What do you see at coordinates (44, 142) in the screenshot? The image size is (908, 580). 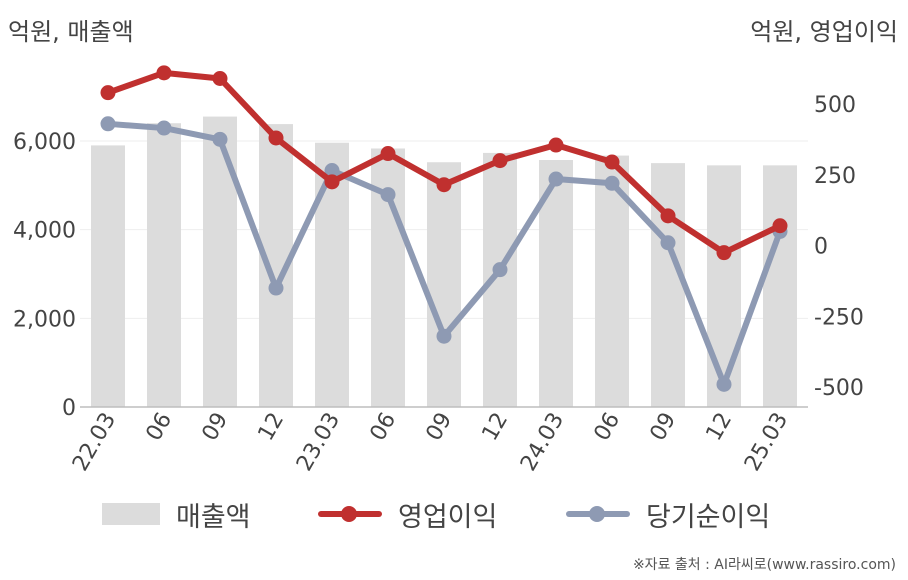 I see `left-tick-label: 6,000` at bounding box center [44, 142].